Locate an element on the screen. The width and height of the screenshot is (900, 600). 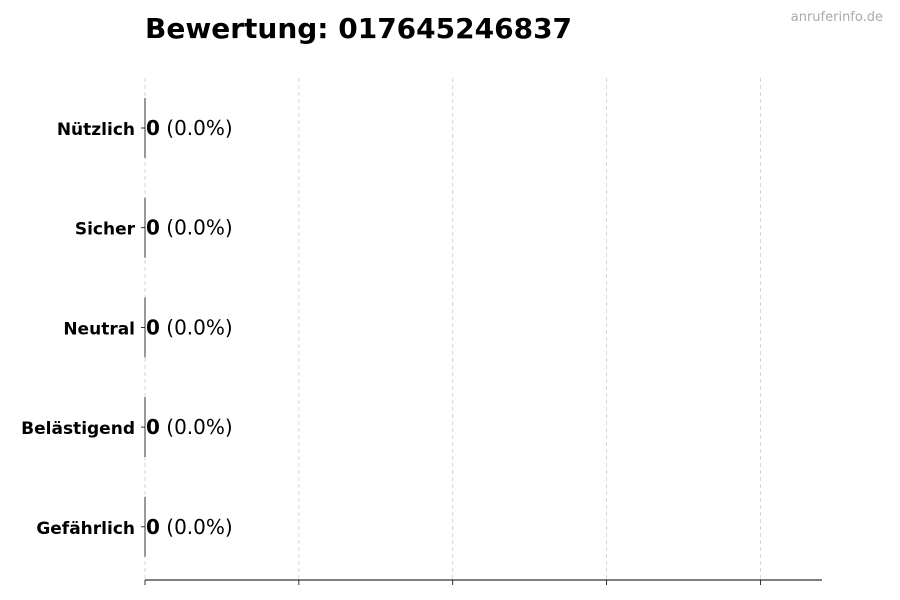
category-label: Sicher is located at coordinates (105, 230).